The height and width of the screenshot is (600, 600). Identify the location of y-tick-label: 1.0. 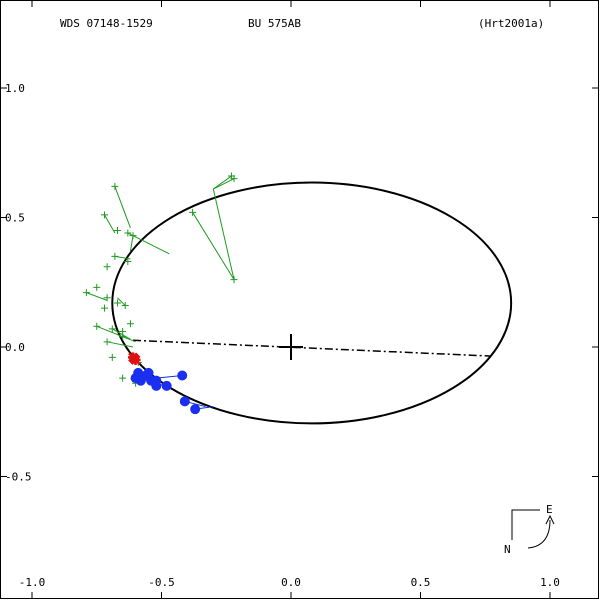
(15, 88).